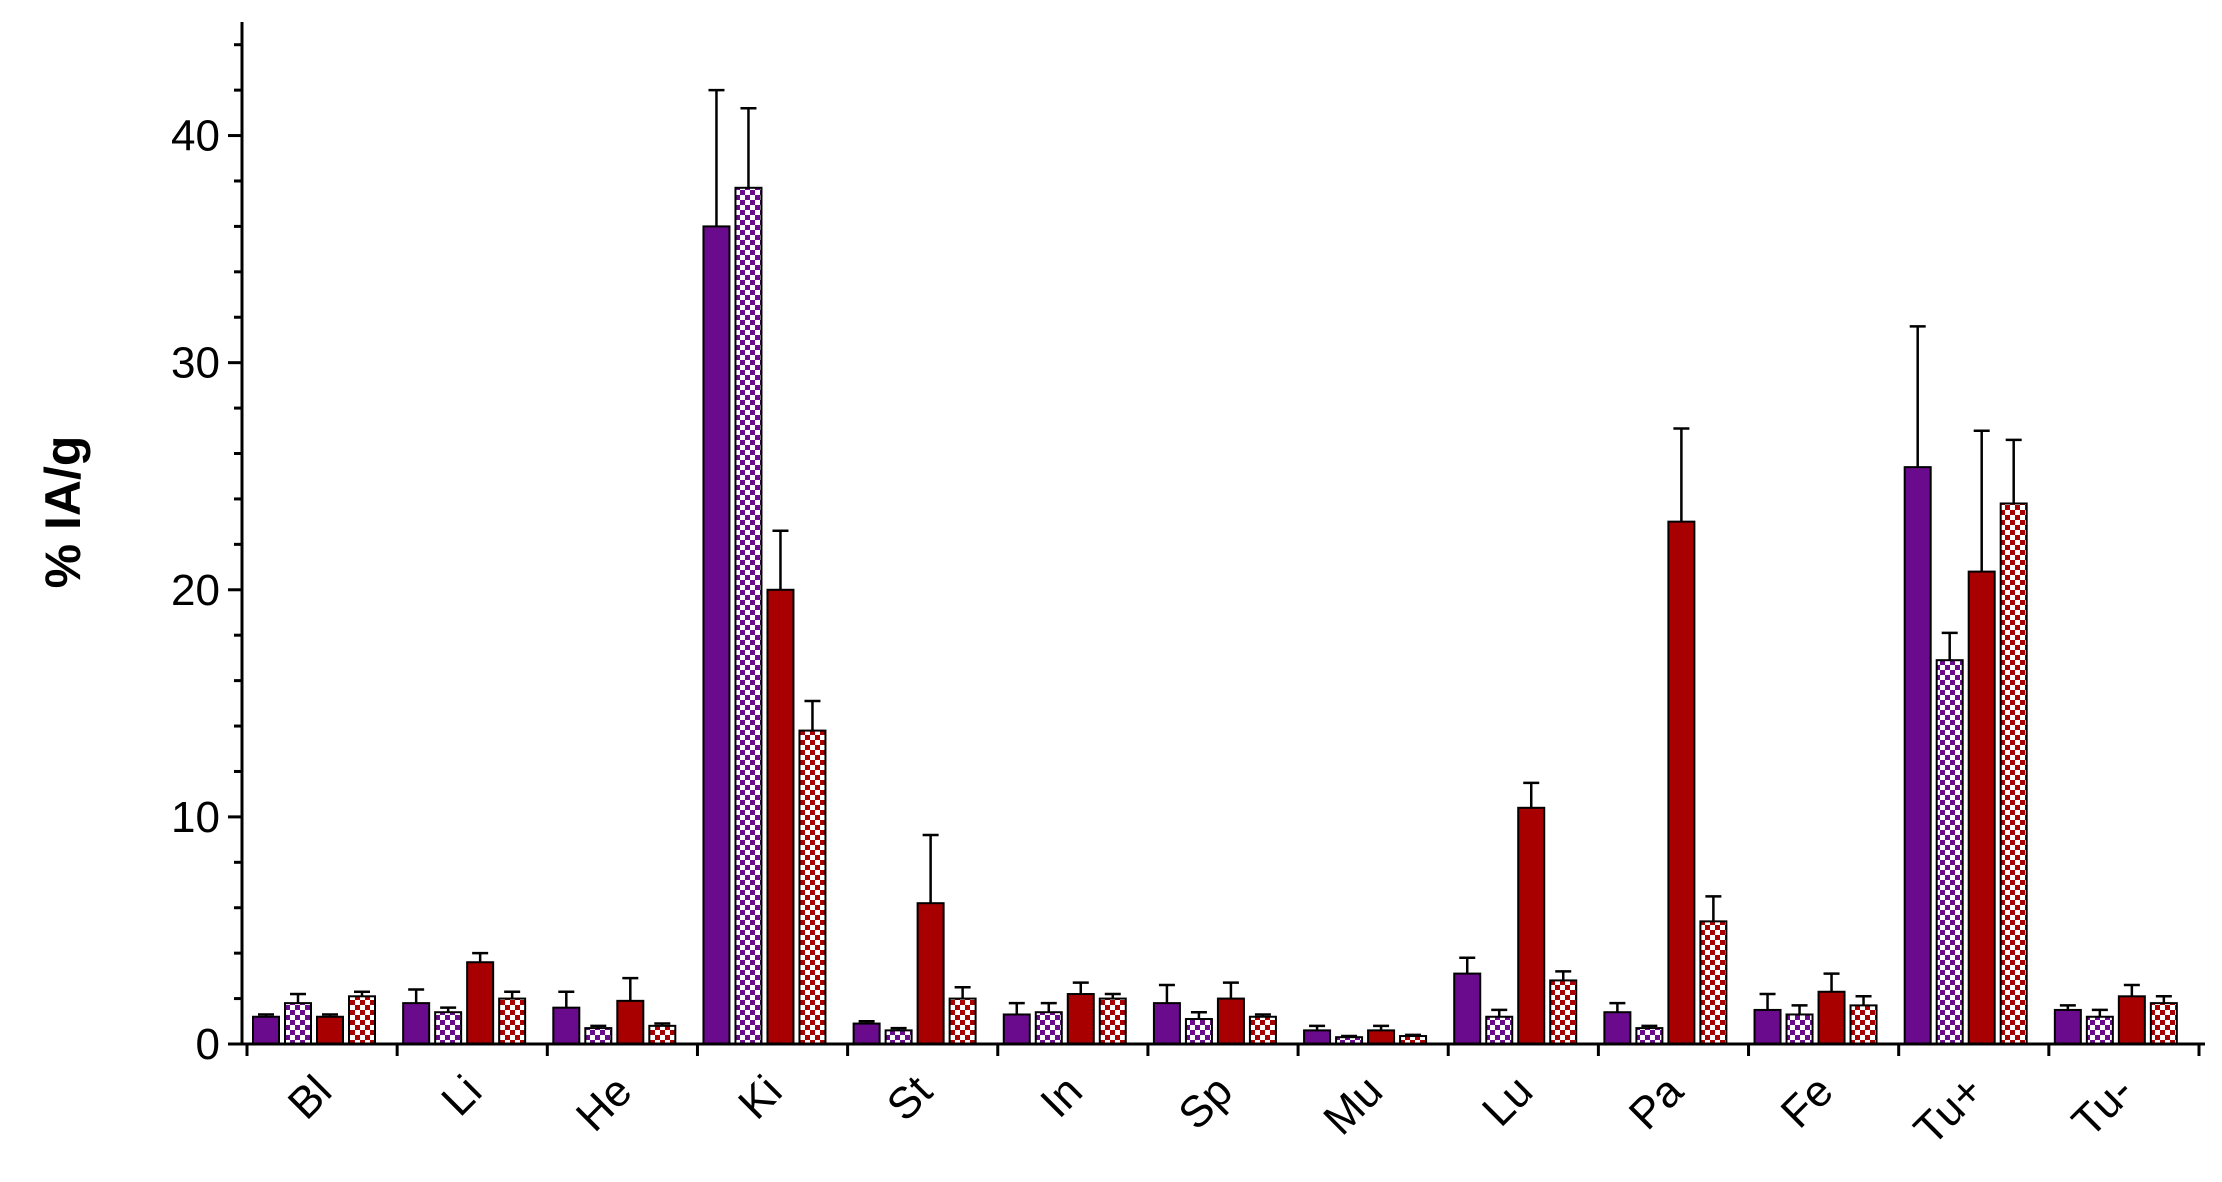 This screenshot has width=2222, height=1182. Describe the element at coordinates (1807, 1101) in the screenshot. I see `x-tick-label-Fe: Fe` at that location.